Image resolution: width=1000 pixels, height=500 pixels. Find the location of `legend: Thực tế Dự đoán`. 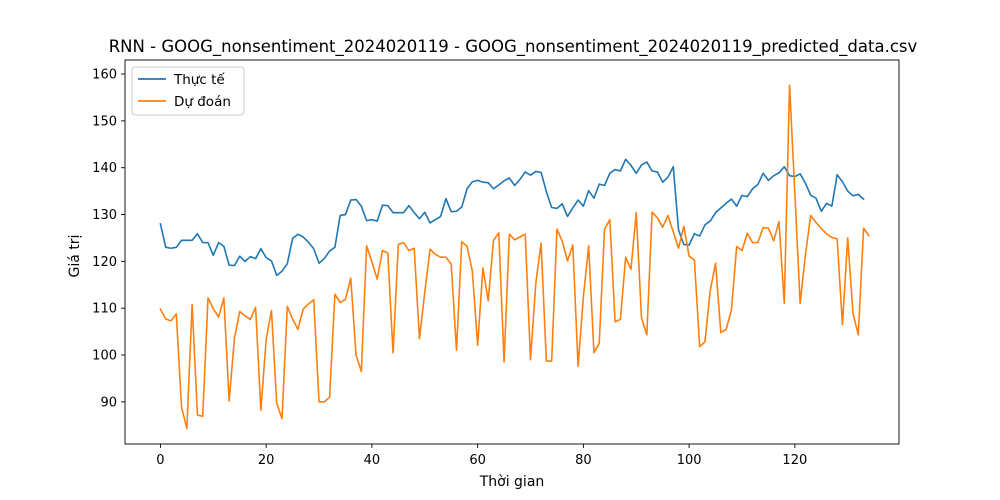

legend: Thực tế Dự đoán is located at coordinates (188, 91).